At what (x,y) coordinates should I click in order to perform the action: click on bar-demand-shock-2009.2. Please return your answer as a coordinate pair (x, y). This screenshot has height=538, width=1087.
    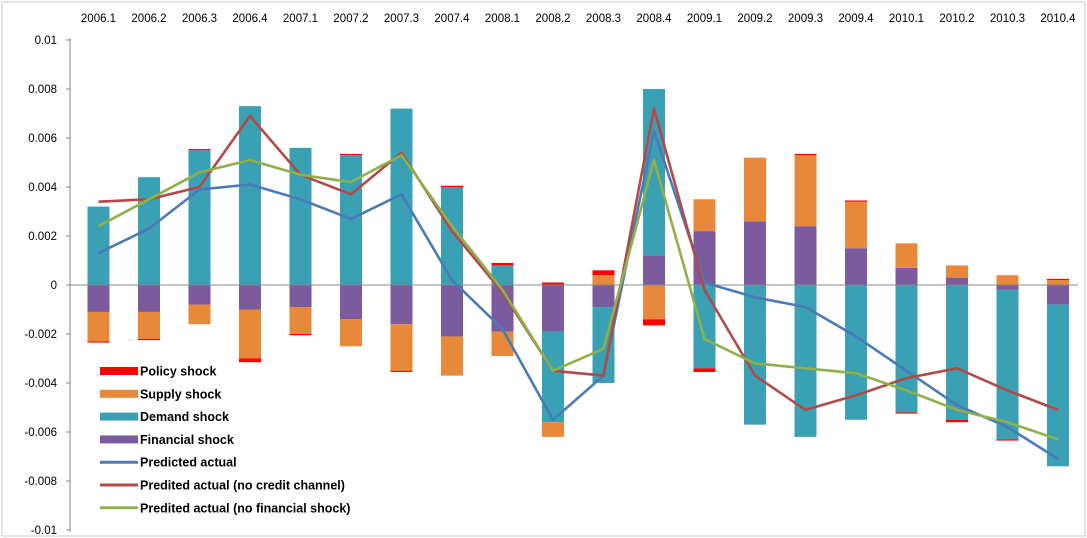
    Looking at the image, I should click on (755, 355).